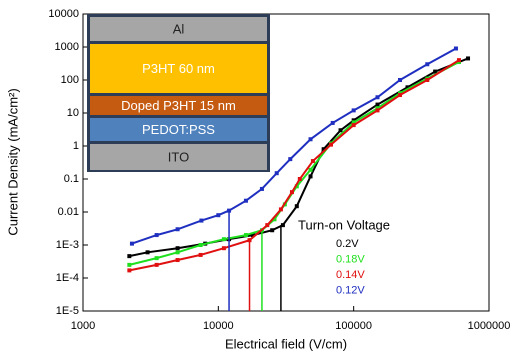  What do you see at coordinates (63, 14) in the screenshot?
I see `y-tick-label: 10000` at bounding box center [63, 14].